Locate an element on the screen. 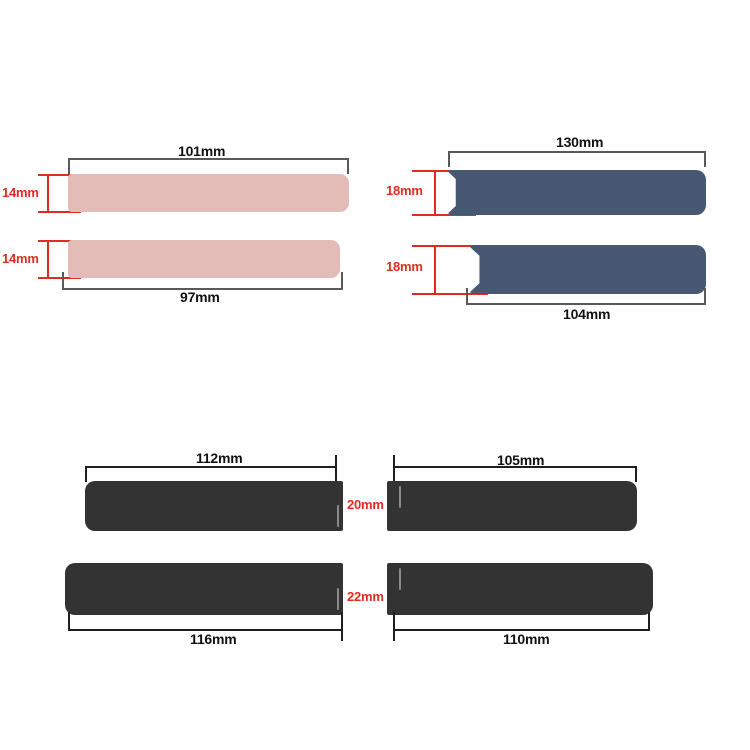 This screenshot has height=750, width=750. pink-lower-width-dimline-top is located at coordinates (59, 241).